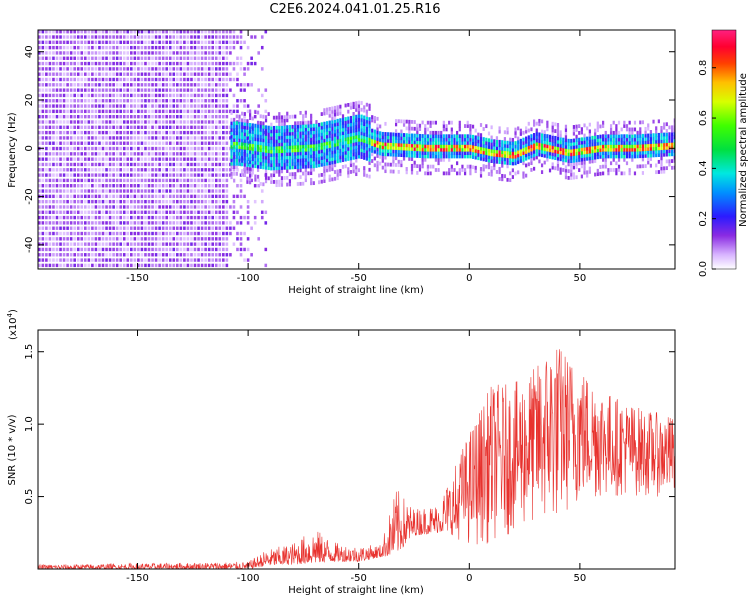  I want to click on spectrogram-cell-1931, so click(188, 47).